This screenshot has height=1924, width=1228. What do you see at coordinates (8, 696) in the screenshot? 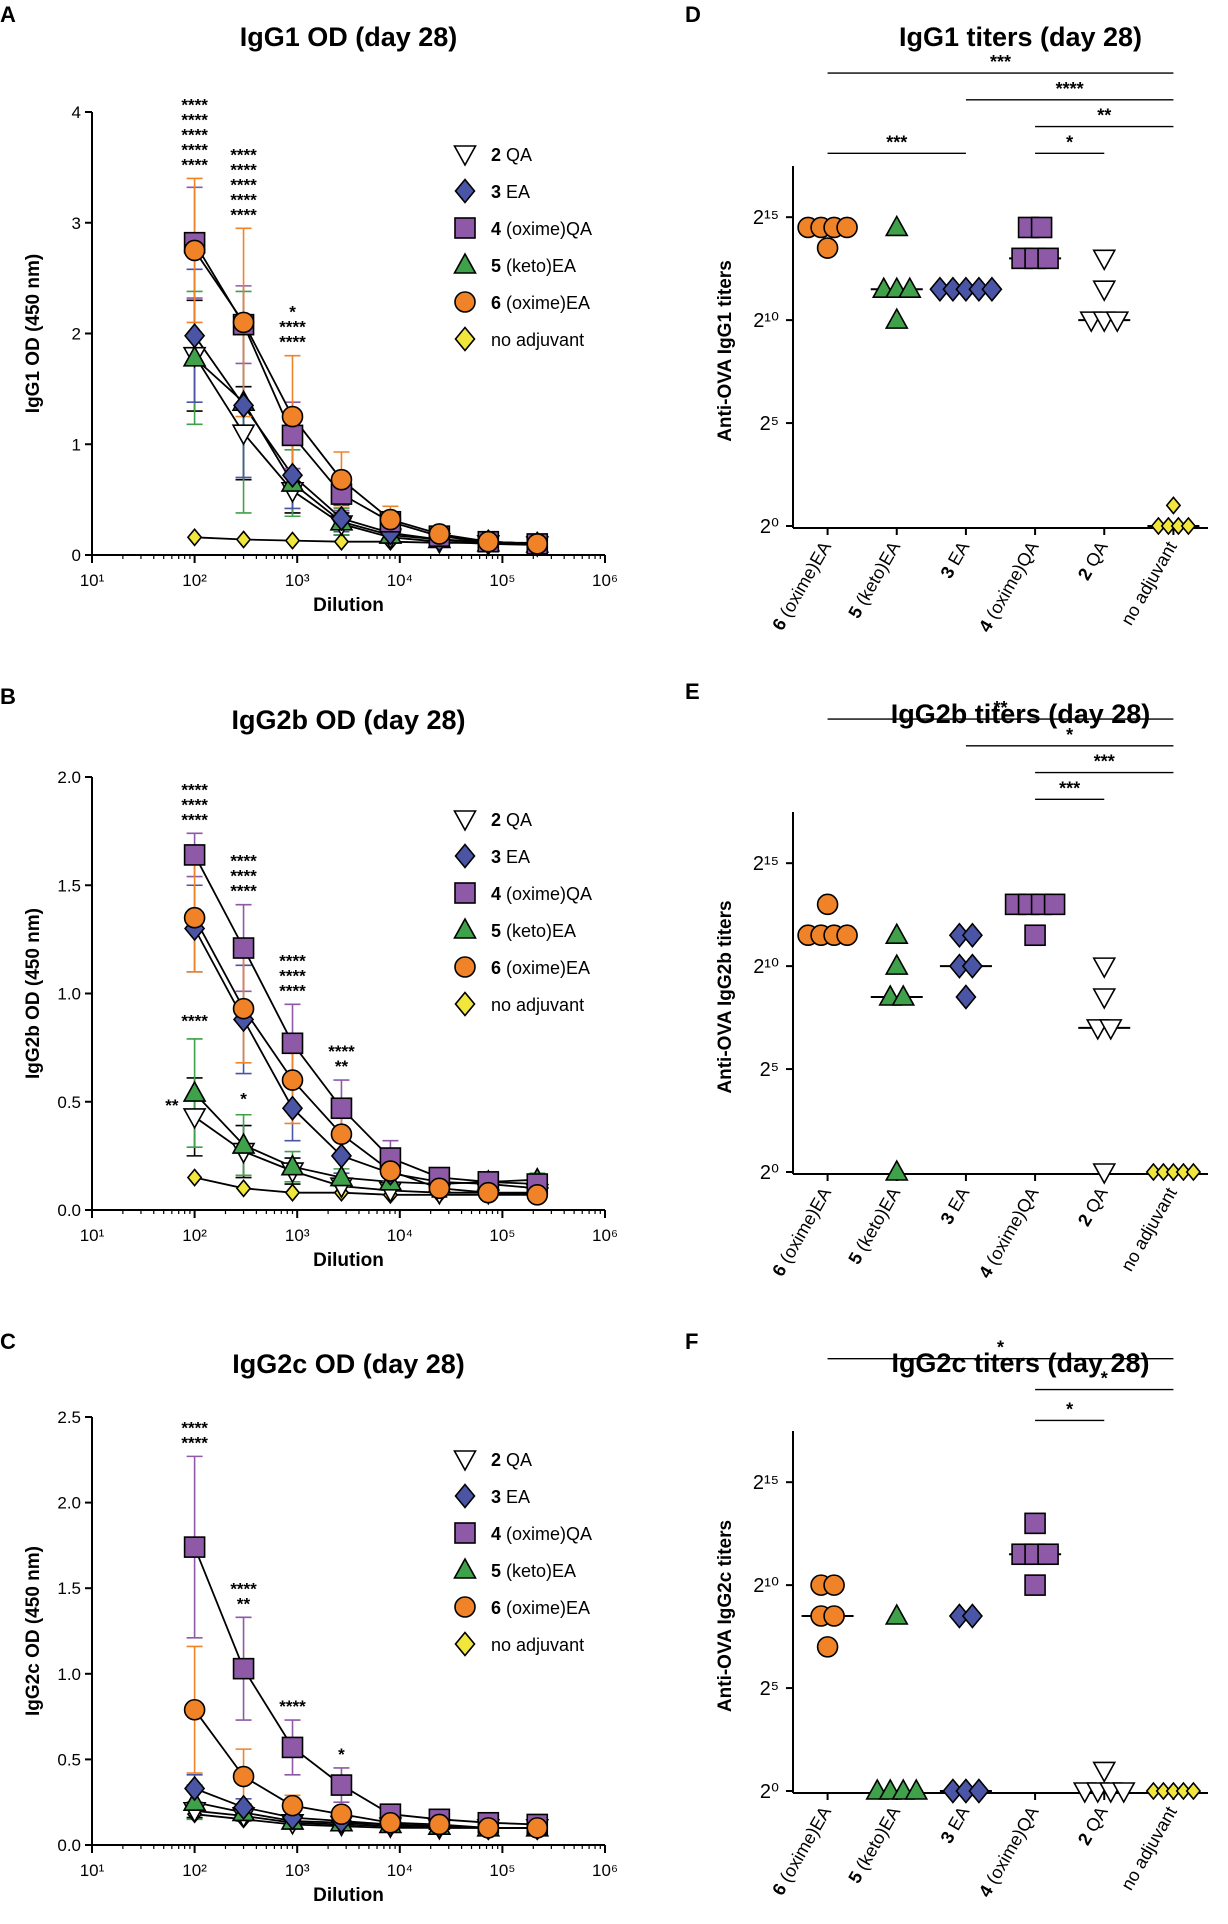
I see `panel-letter: B` at bounding box center [8, 696].